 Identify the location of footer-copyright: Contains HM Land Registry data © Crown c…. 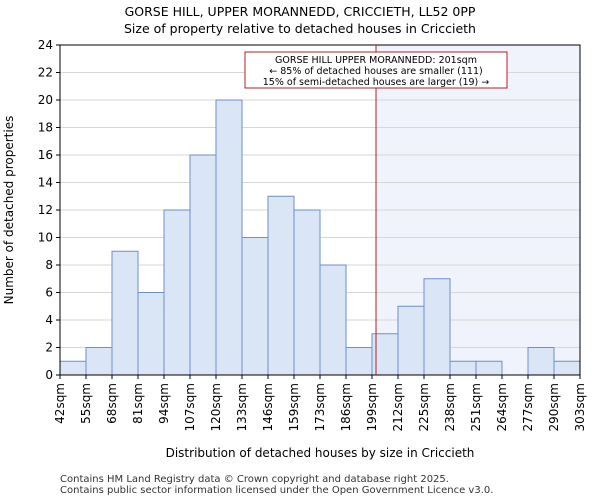
(254, 479).